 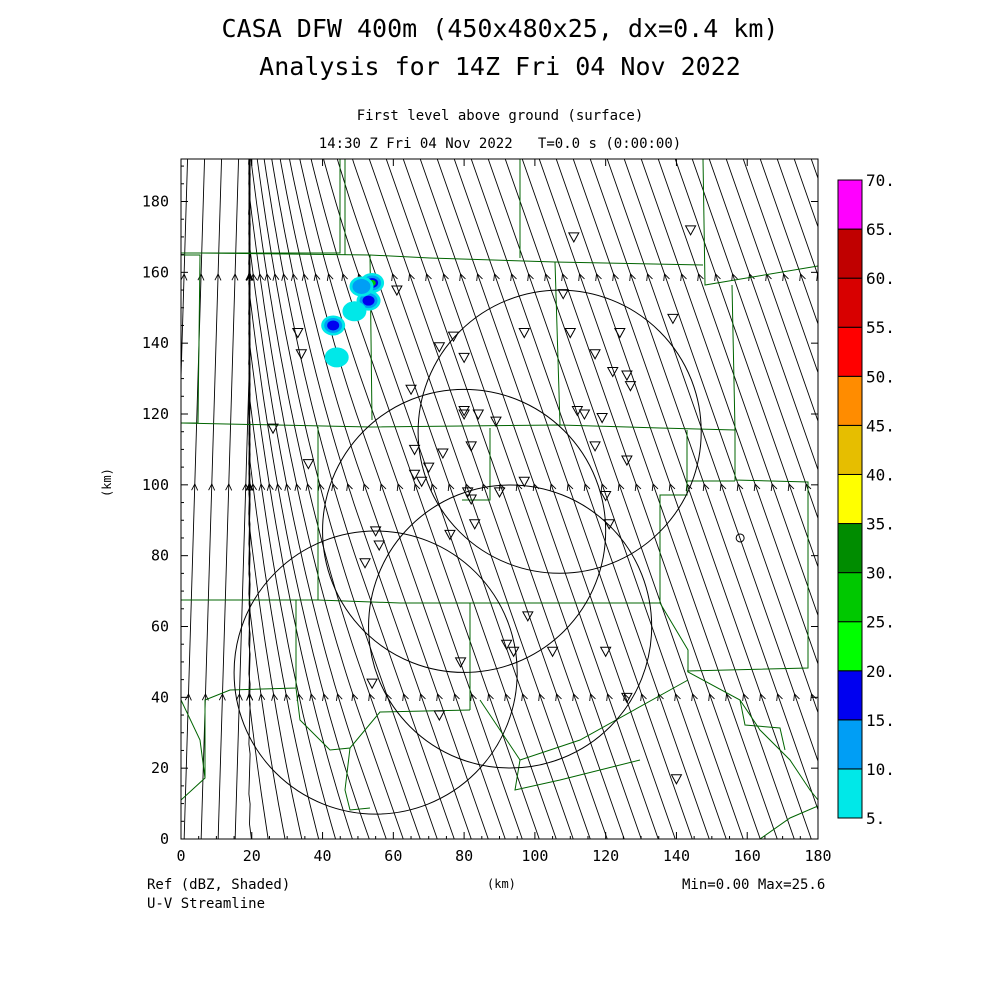 I want to click on level-subtitle: First level above ground (surface), so click(x=500, y=116).